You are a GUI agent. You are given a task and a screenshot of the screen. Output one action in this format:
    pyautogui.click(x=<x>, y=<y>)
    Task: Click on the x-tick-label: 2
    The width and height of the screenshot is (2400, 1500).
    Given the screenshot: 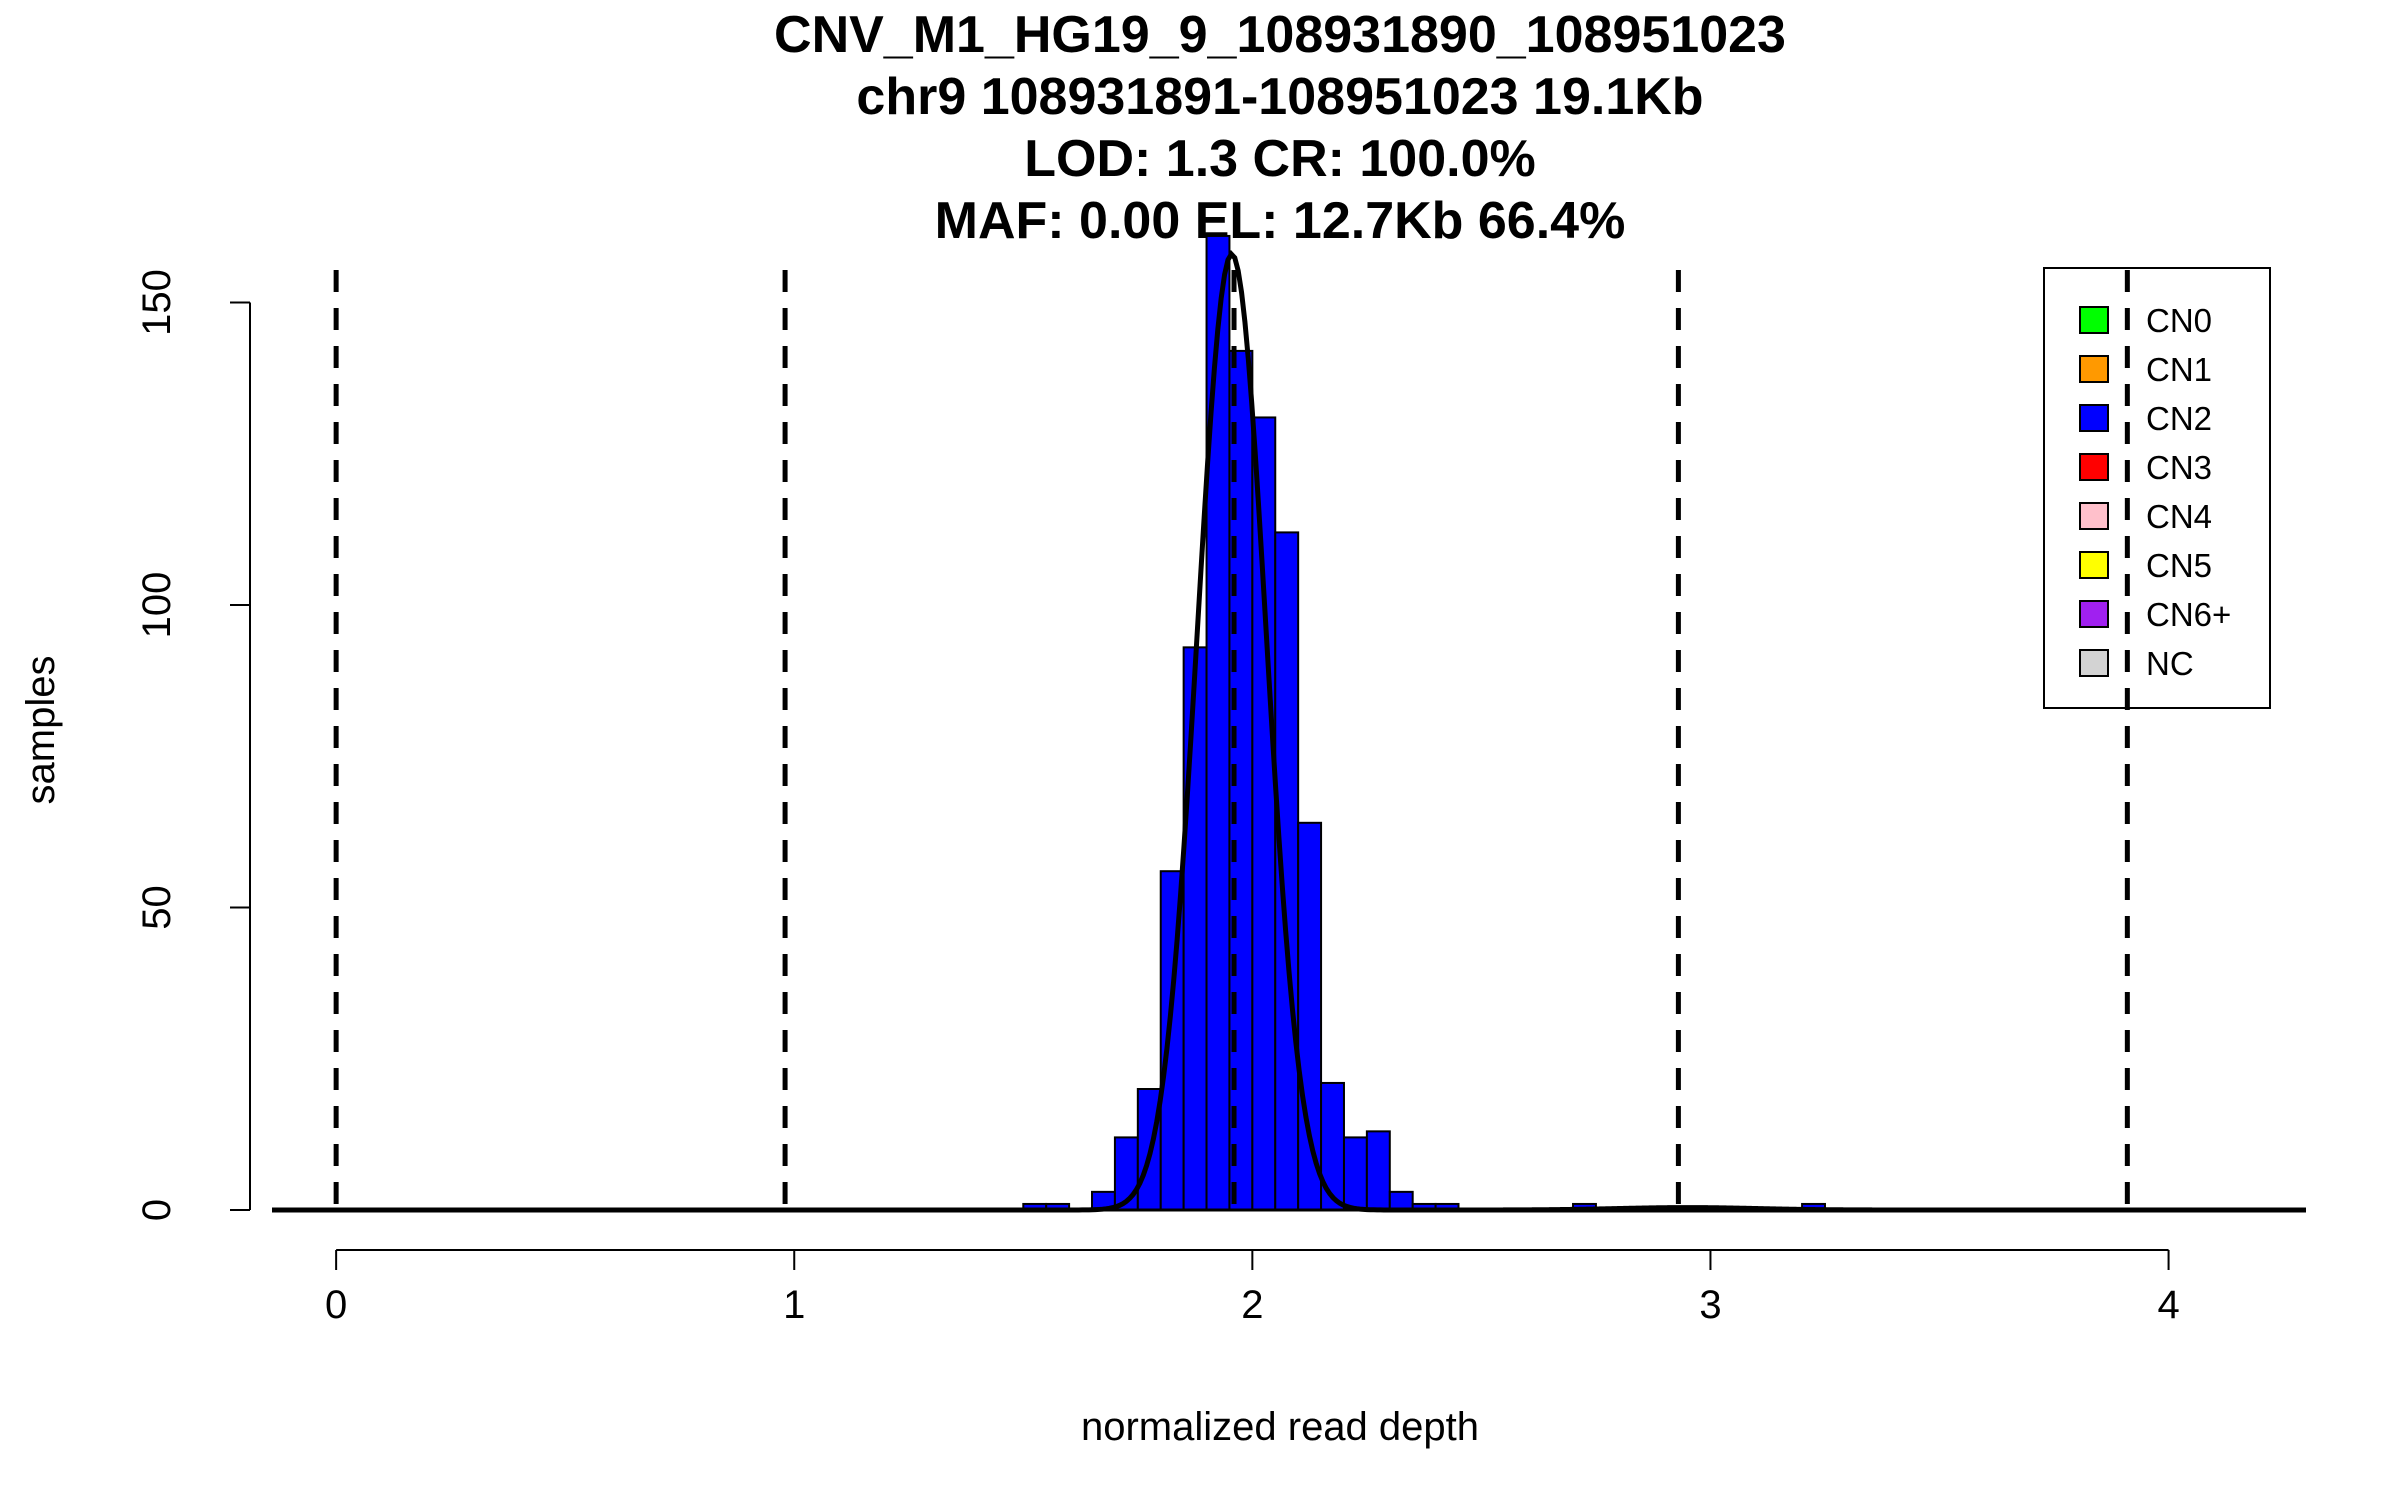 What is the action you would take?
    pyautogui.click(x=1252, y=1305)
    